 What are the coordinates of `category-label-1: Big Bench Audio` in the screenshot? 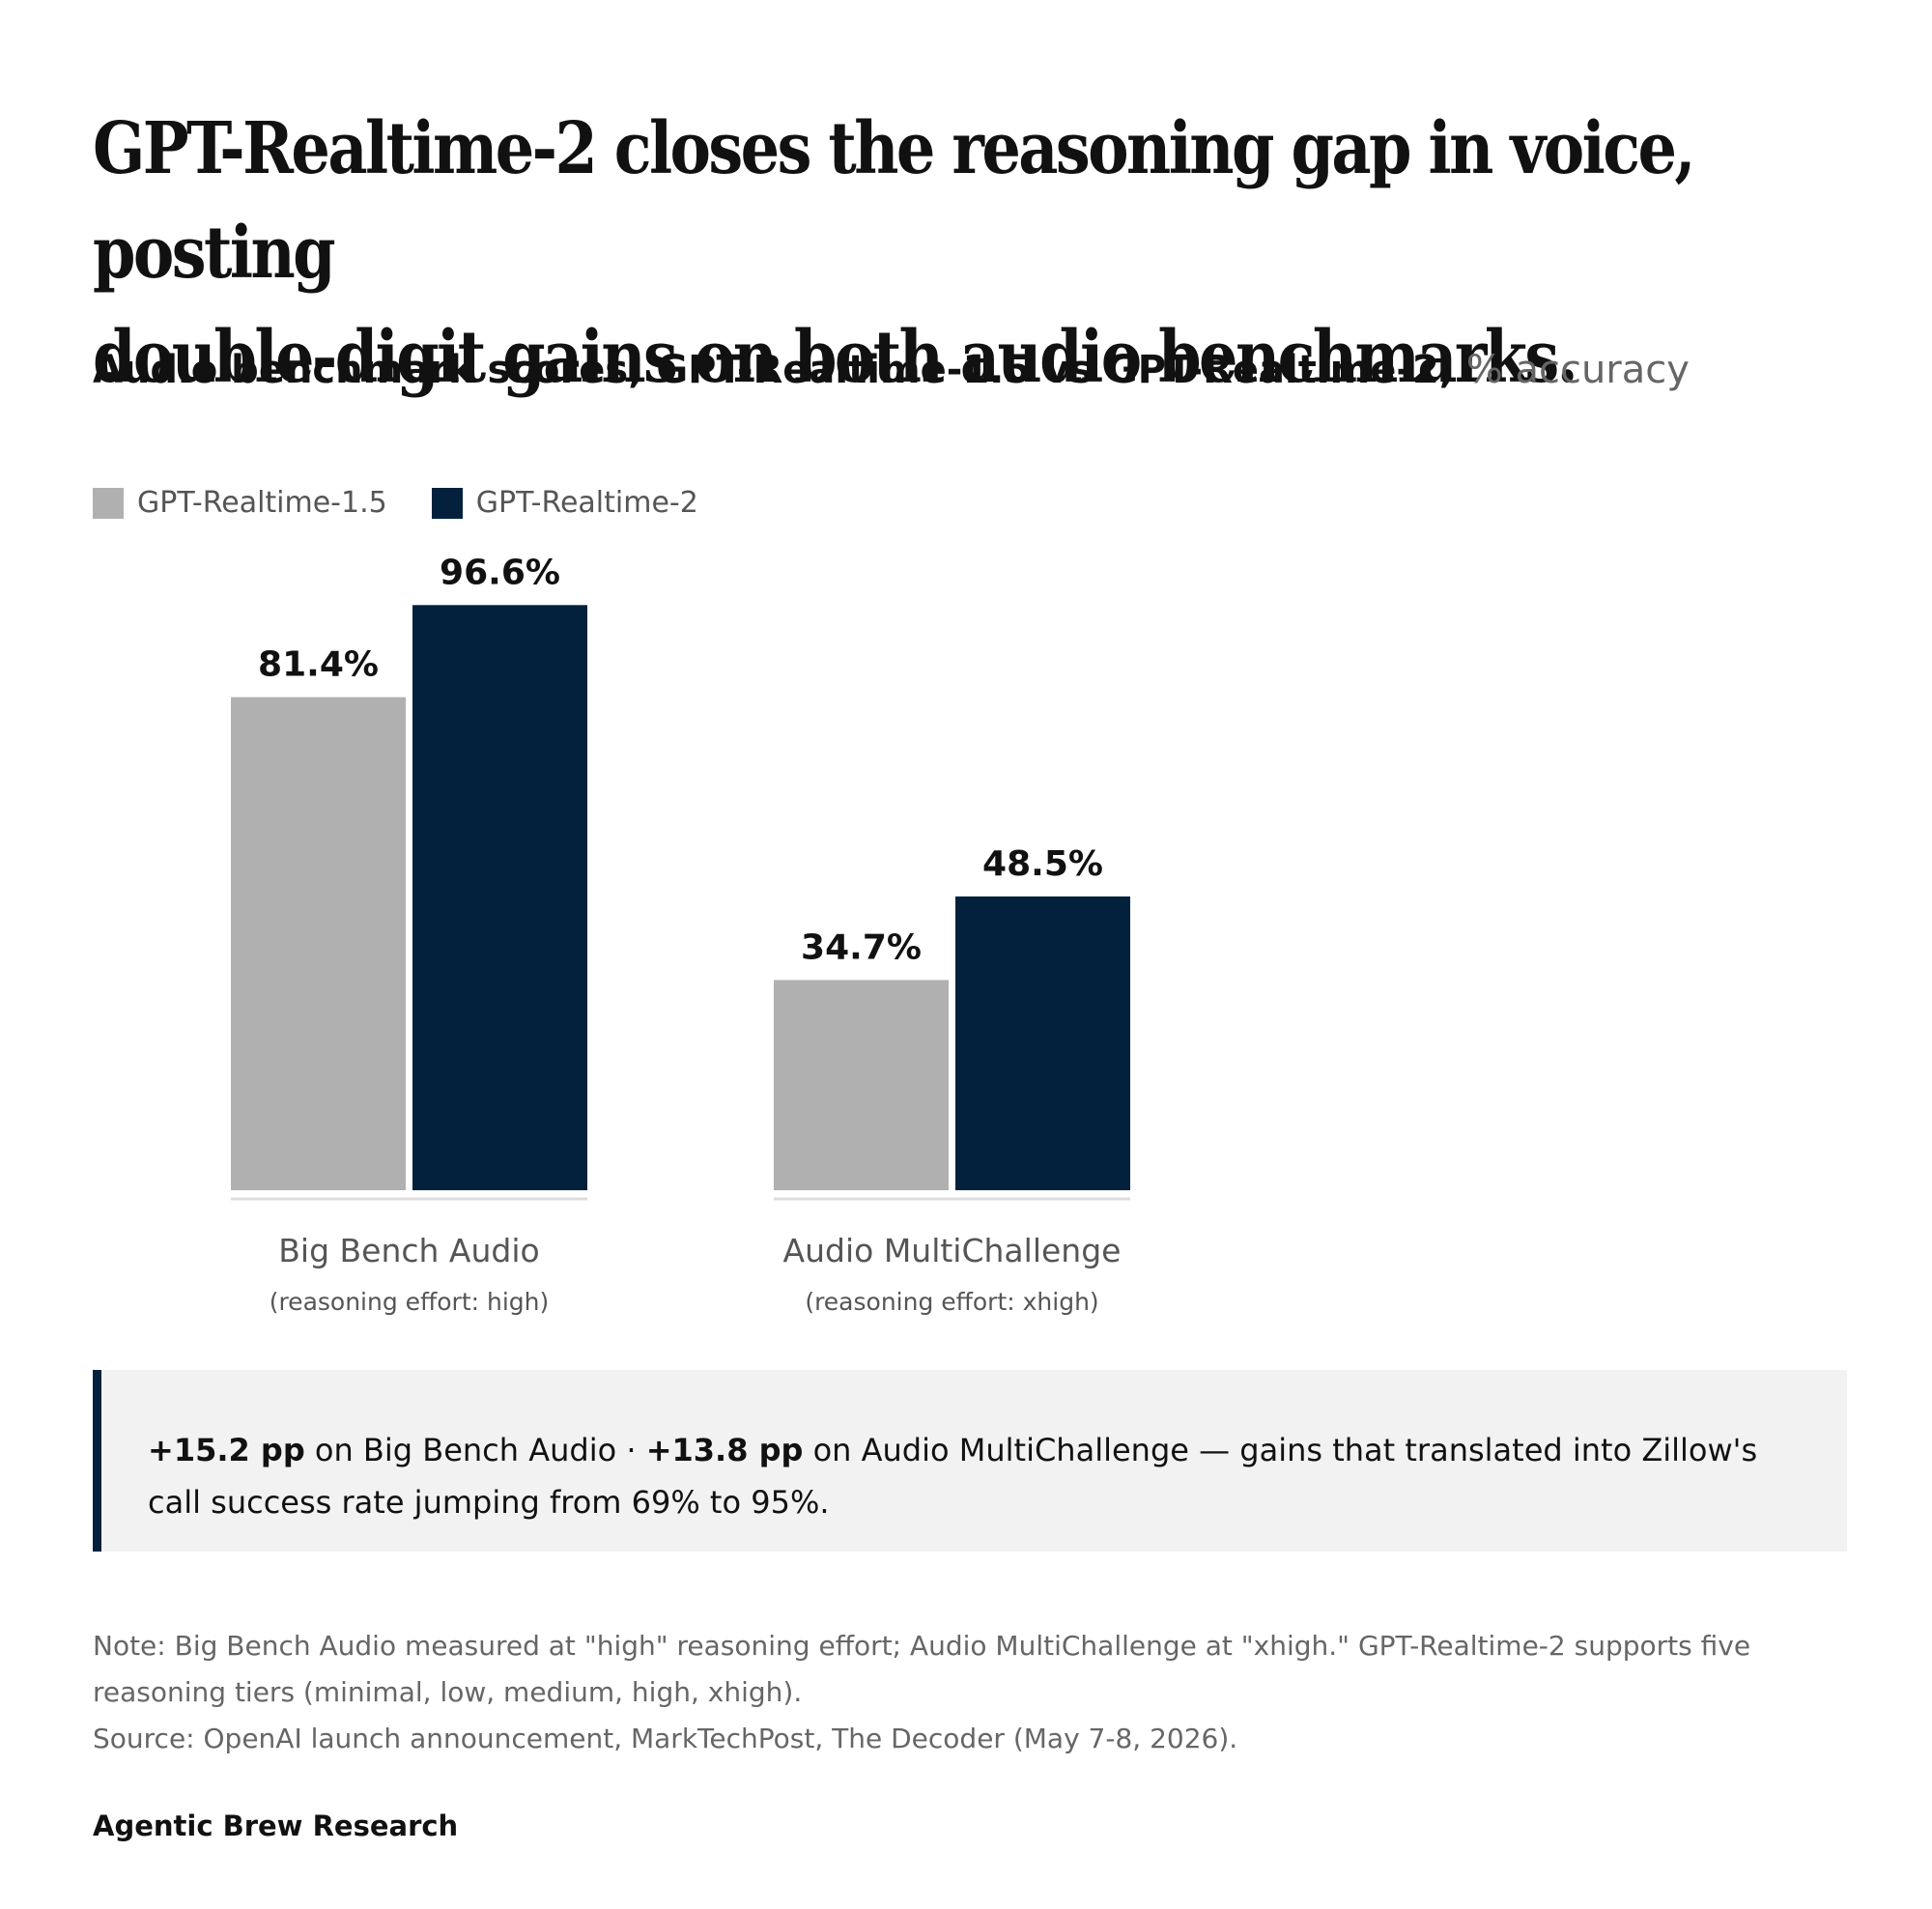 It's located at (408, 1250).